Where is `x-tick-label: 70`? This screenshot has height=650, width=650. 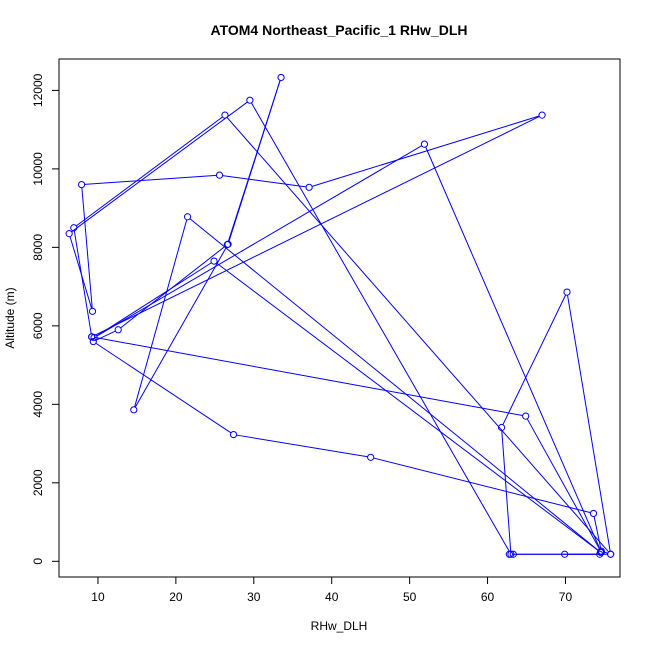 x-tick-label: 70 is located at coordinates (566, 597).